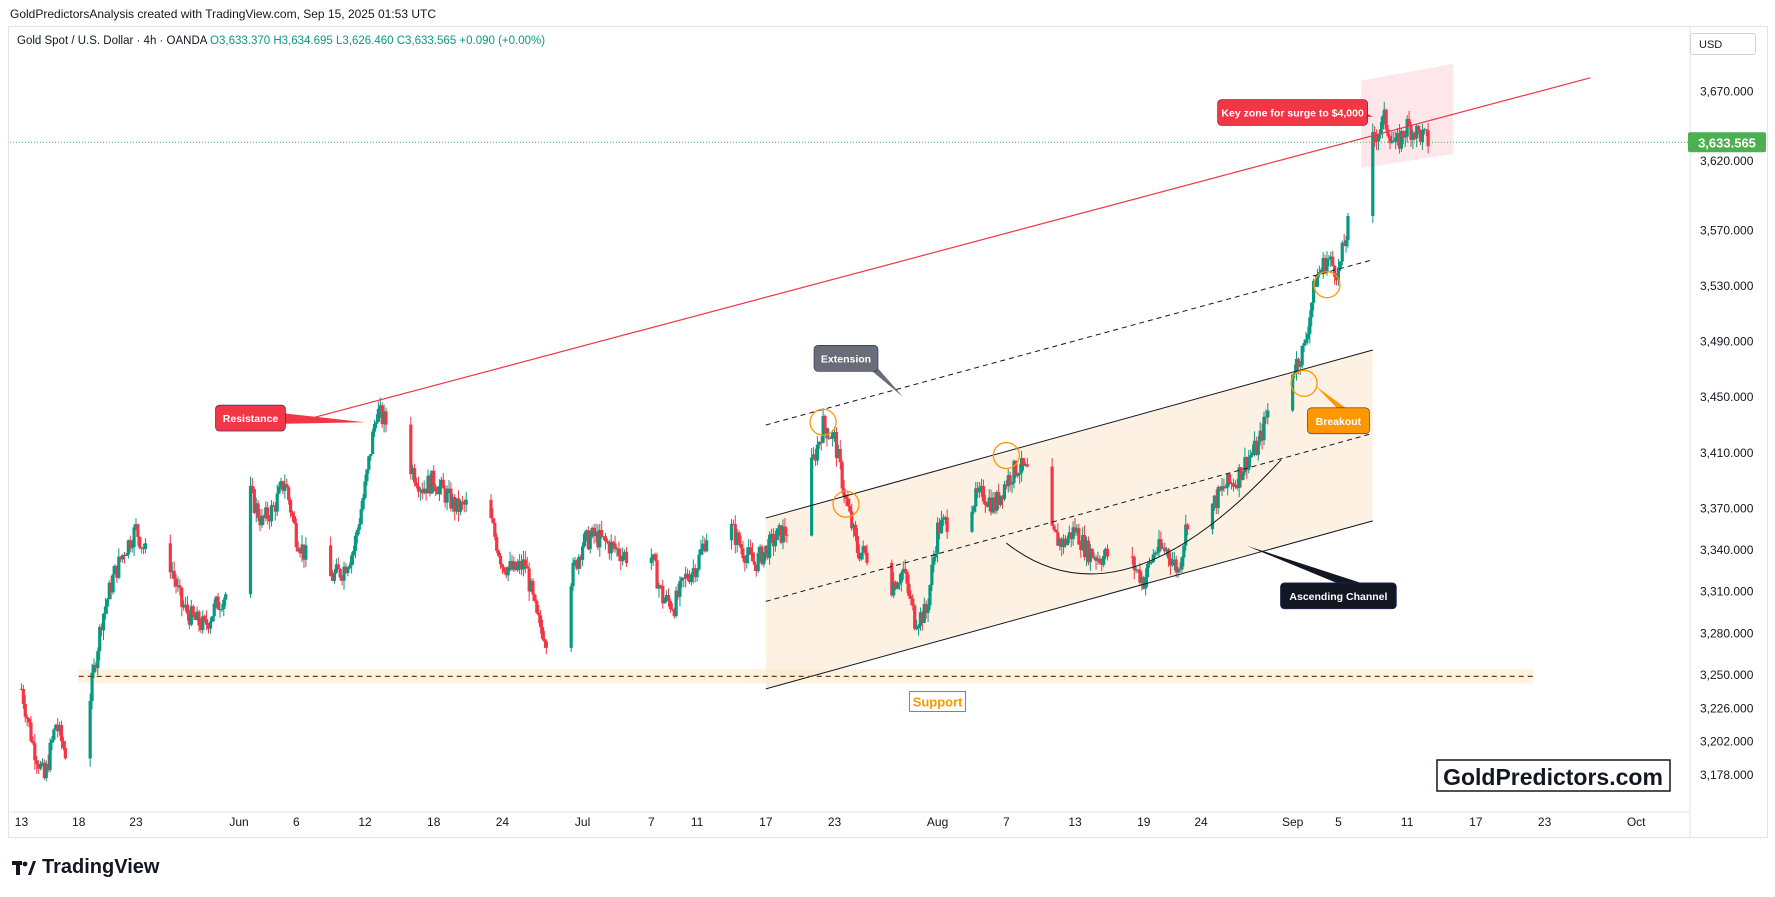 Image resolution: width=1775 pixels, height=897 pixels. I want to click on y-tick-label: 3,310.000, so click(1727, 592).